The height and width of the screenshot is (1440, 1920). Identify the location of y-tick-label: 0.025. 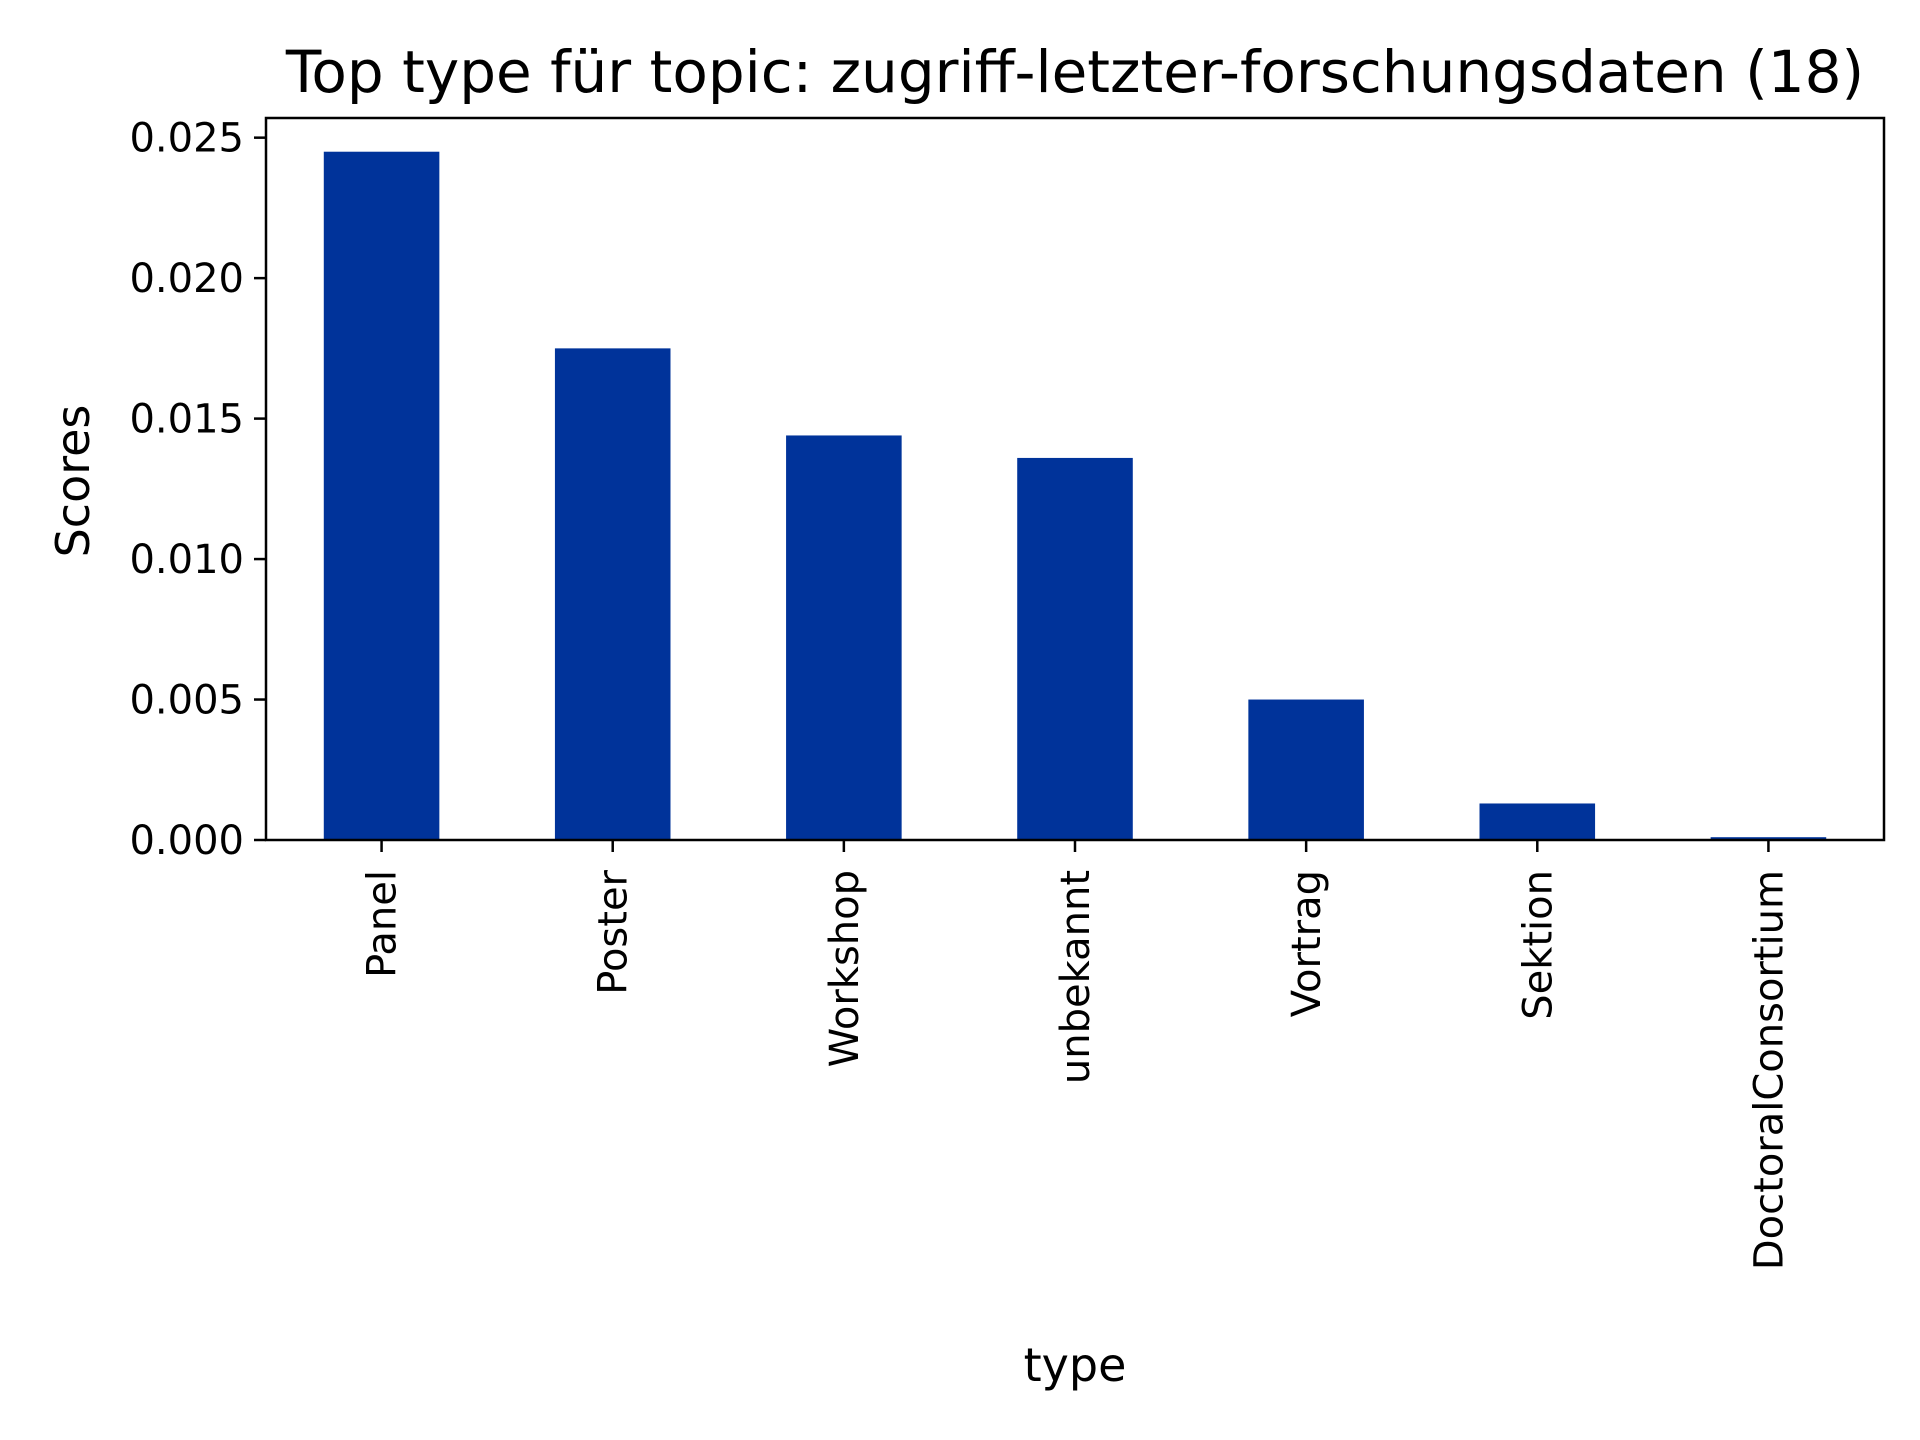
(186, 139).